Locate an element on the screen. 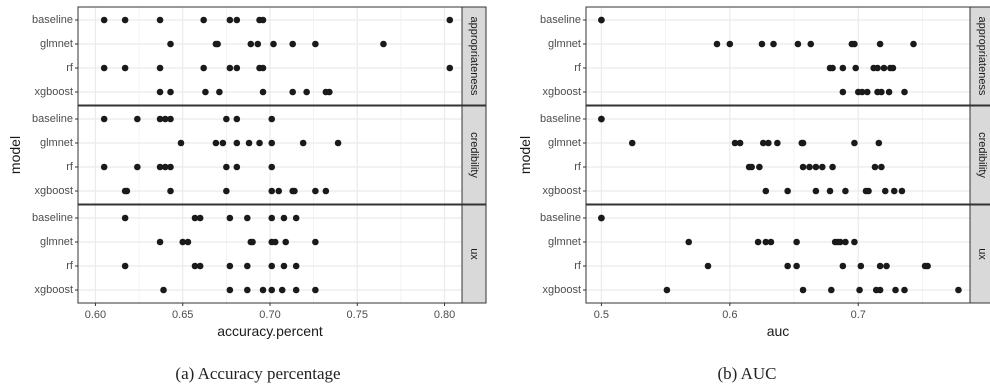 The image size is (990, 389). facet-label-ux: ux is located at coordinates (982, 254).